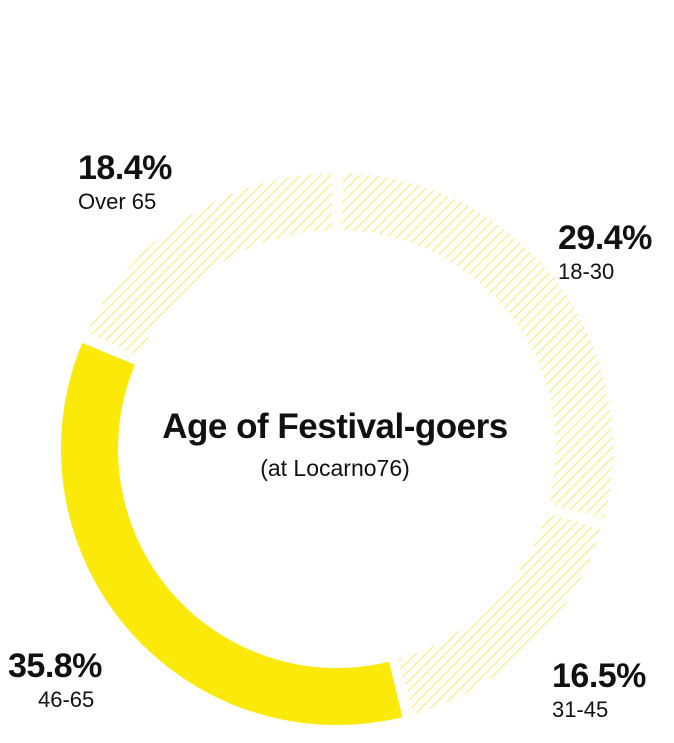 The image size is (674, 743). I want to click on slice-label-18-30: 29.4% 18-30, so click(605, 252).